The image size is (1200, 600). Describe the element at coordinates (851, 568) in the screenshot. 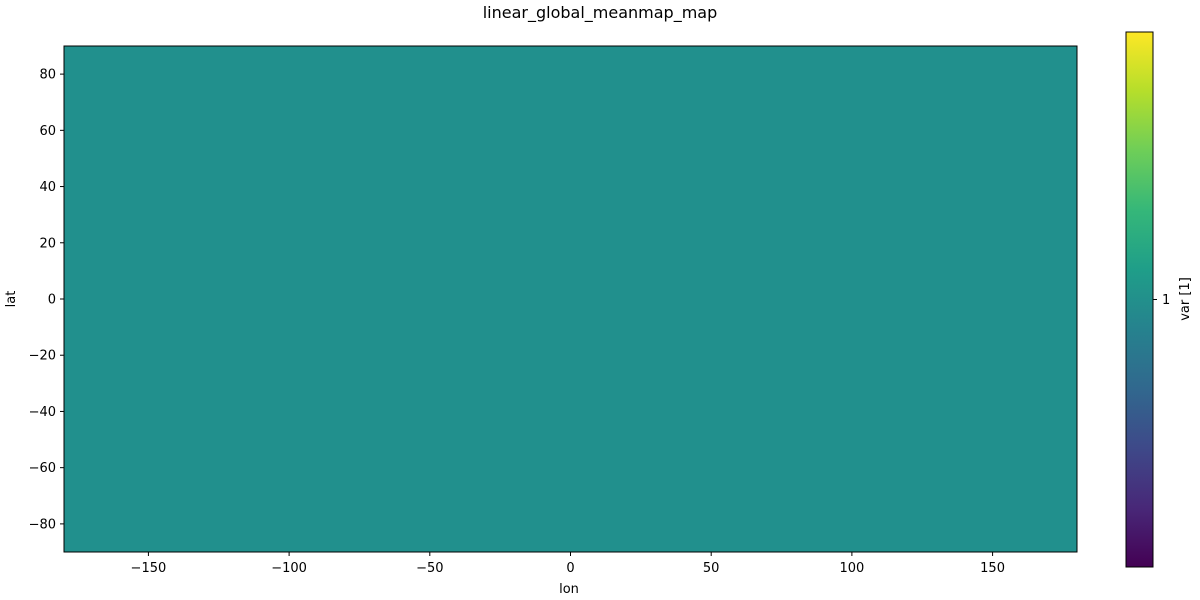

I see `x-tick-label: 100` at that location.